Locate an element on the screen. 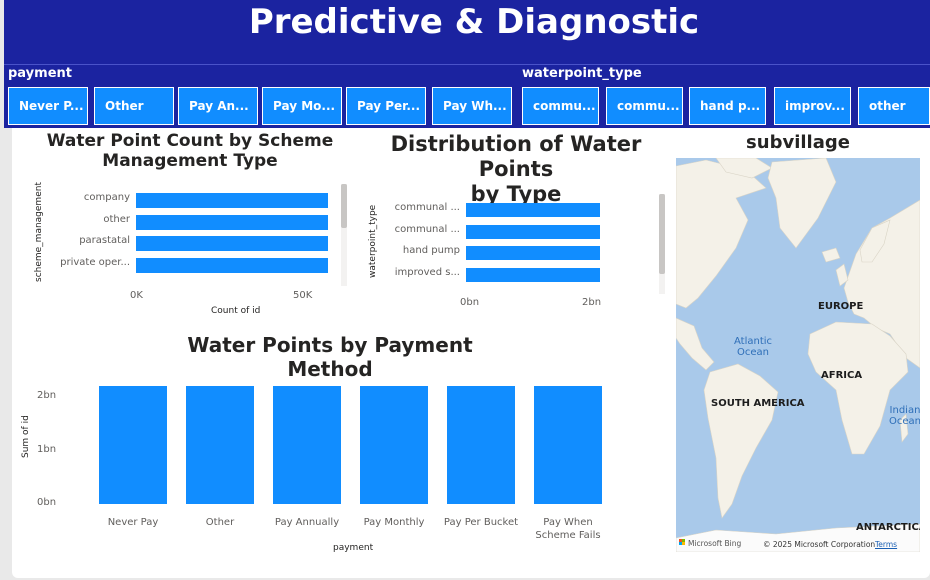 The image size is (930, 580). payment-chart-y-axis-title: Sum of id is located at coordinates (26, 436).